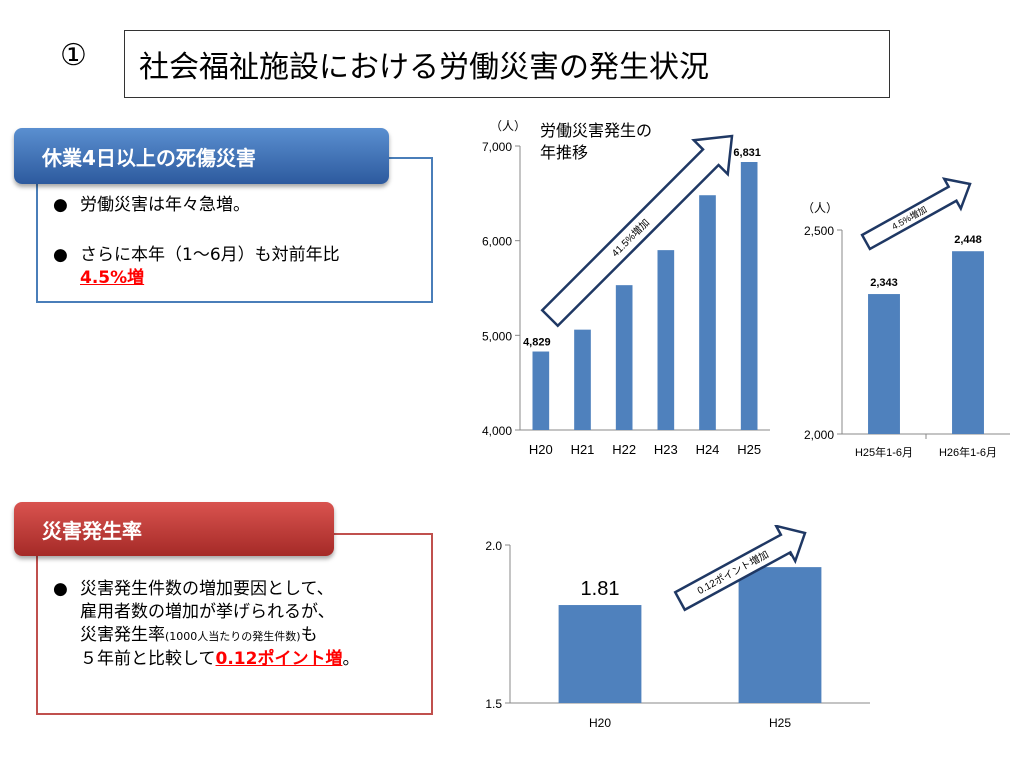 The width and height of the screenshot is (1024, 768). What do you see at coordinates (279, 659) in the screenshot?
I see `highlight-increase: 0.12ポイント増` at bounding box center [279, 659].